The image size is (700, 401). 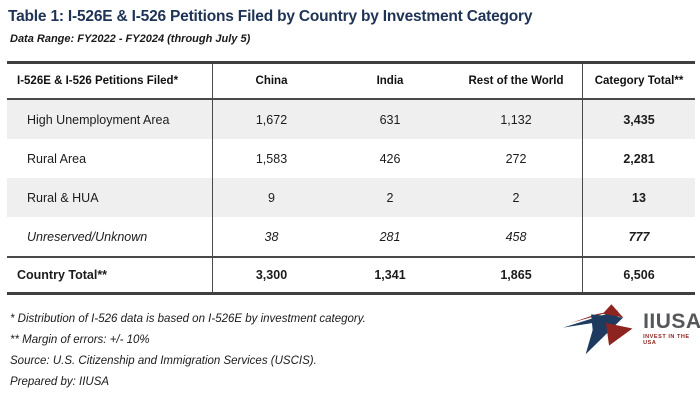 I want to click on cell-rest: 1,132, so click(x=516, y=119).